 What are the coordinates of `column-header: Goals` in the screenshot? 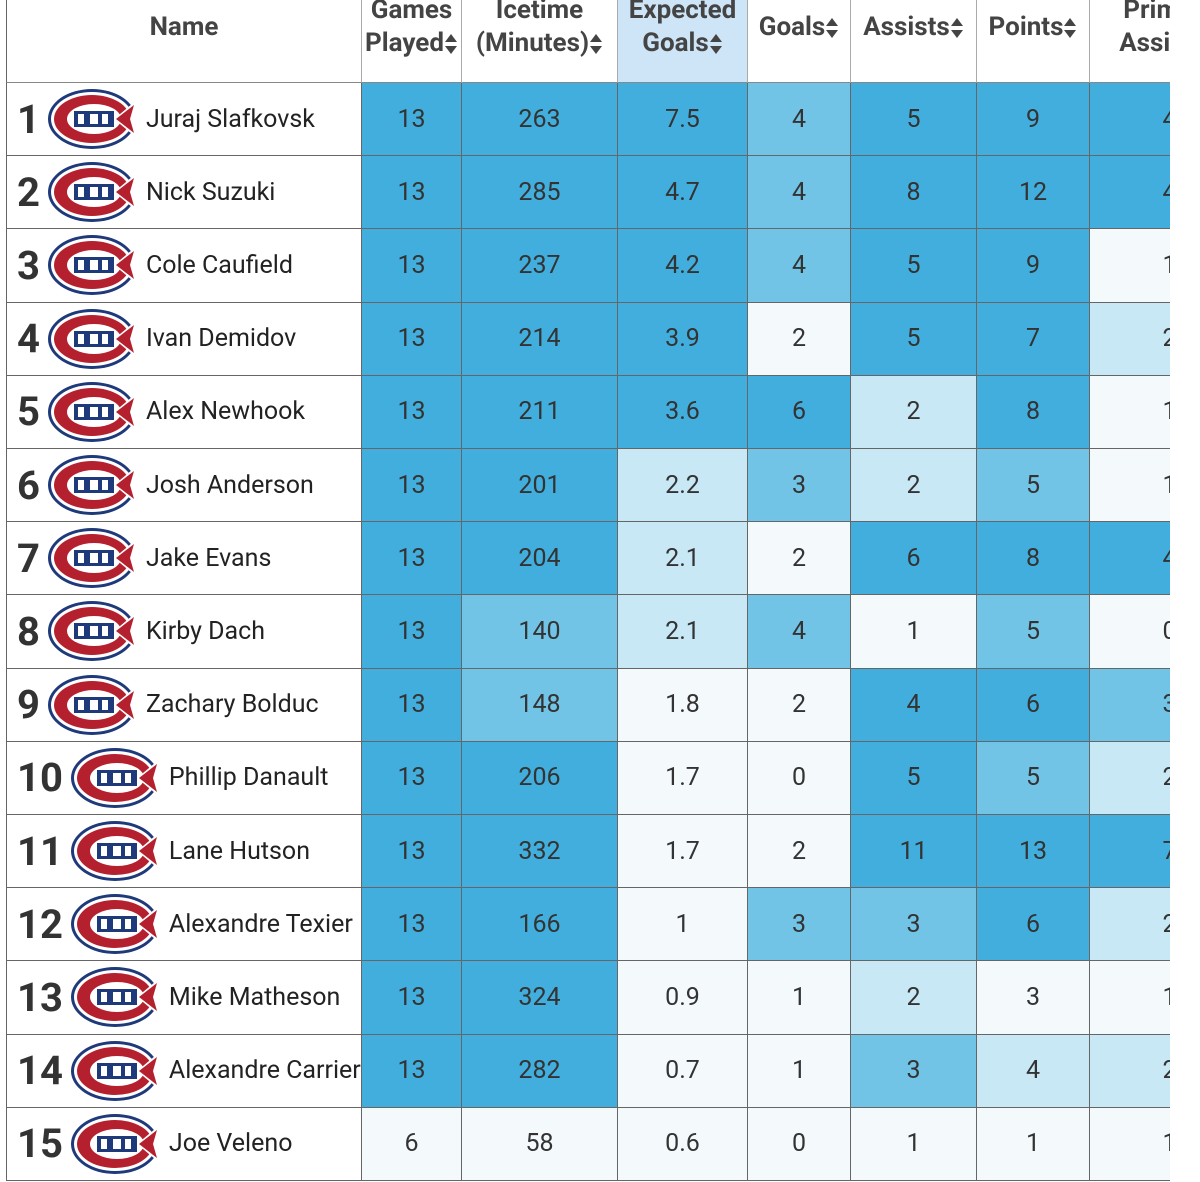 It's located at (799, 41).